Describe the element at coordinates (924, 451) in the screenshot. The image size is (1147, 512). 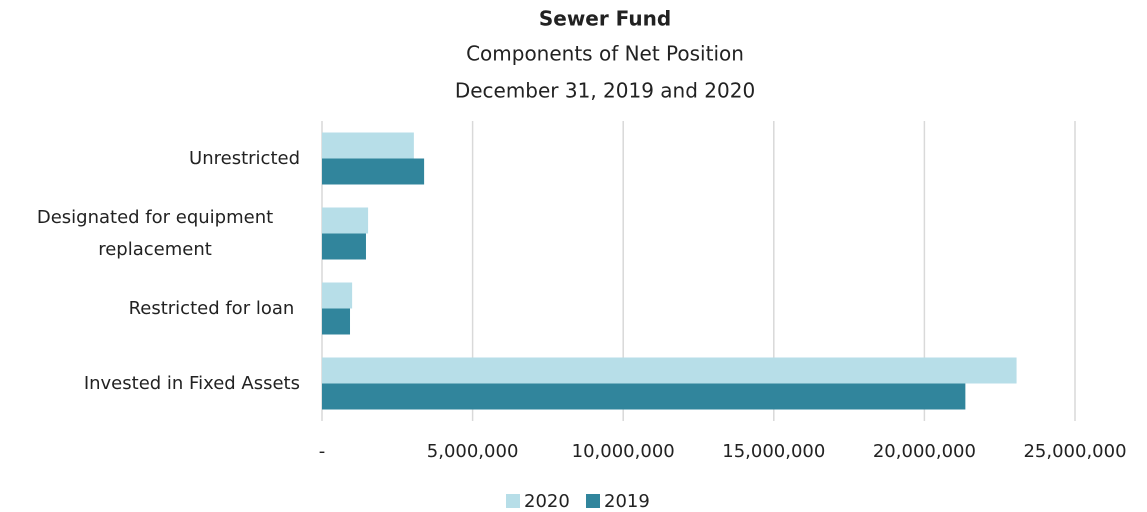
I see `x-tick-label: 20,000,000` at that location.